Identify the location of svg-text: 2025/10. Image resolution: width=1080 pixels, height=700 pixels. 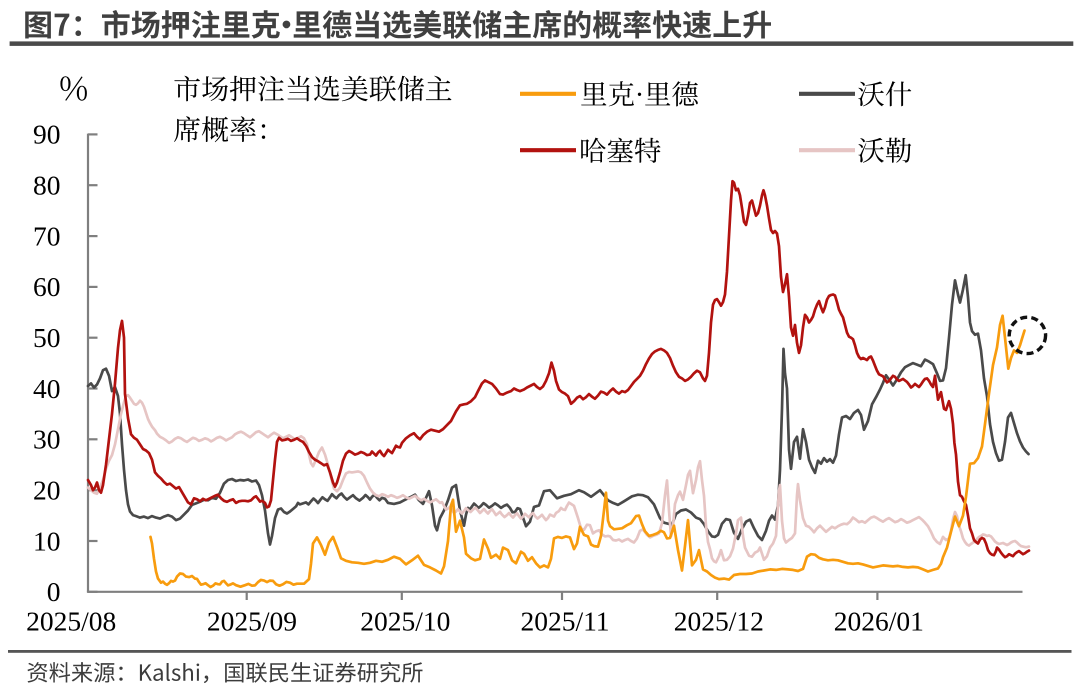
(405, 621).